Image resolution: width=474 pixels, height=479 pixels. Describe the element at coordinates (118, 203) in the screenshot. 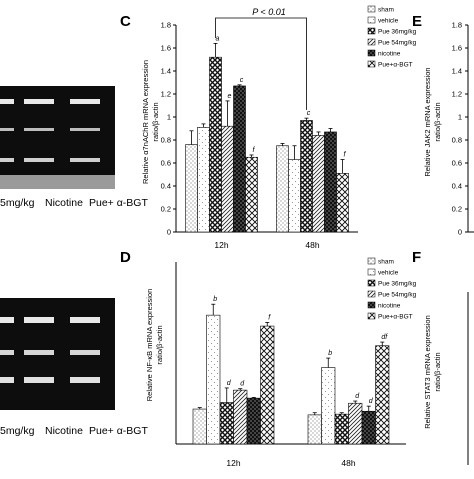

I see `gel-top-label-3: Pue+ α-BGT` at that location.